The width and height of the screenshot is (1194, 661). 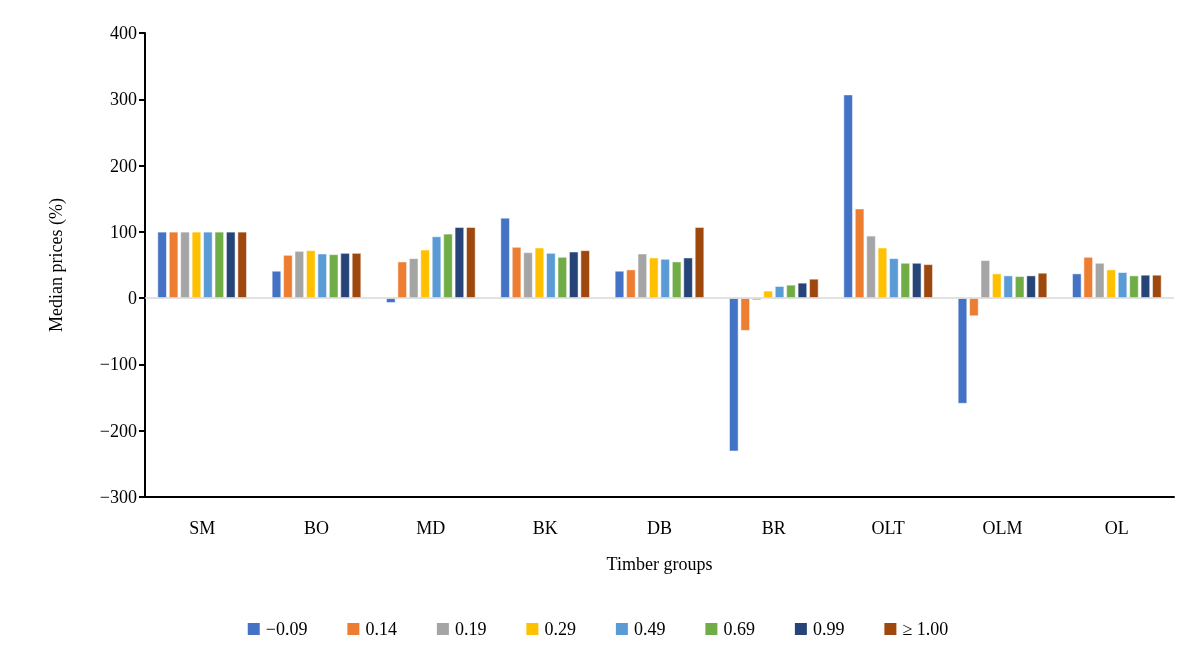 What do you see at coordinates (118, 430) in the screenshot?
I see `y-tick-label: −200` at bounding box center [118, 430].